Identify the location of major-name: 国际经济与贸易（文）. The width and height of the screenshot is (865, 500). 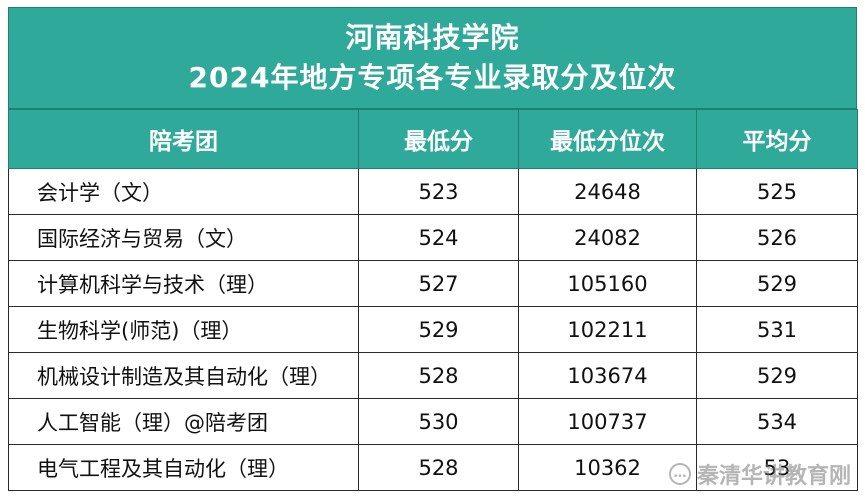
(183, 237).